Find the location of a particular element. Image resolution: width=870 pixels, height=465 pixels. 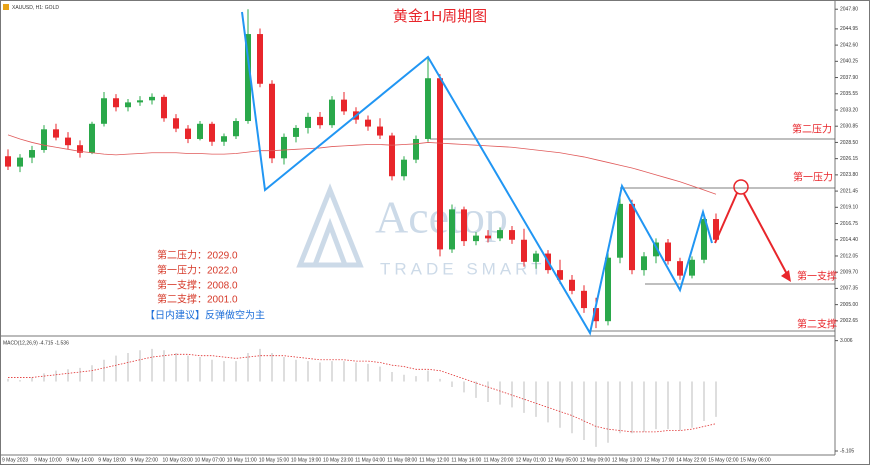

watermark-logo is located at coordinates (330, 225).